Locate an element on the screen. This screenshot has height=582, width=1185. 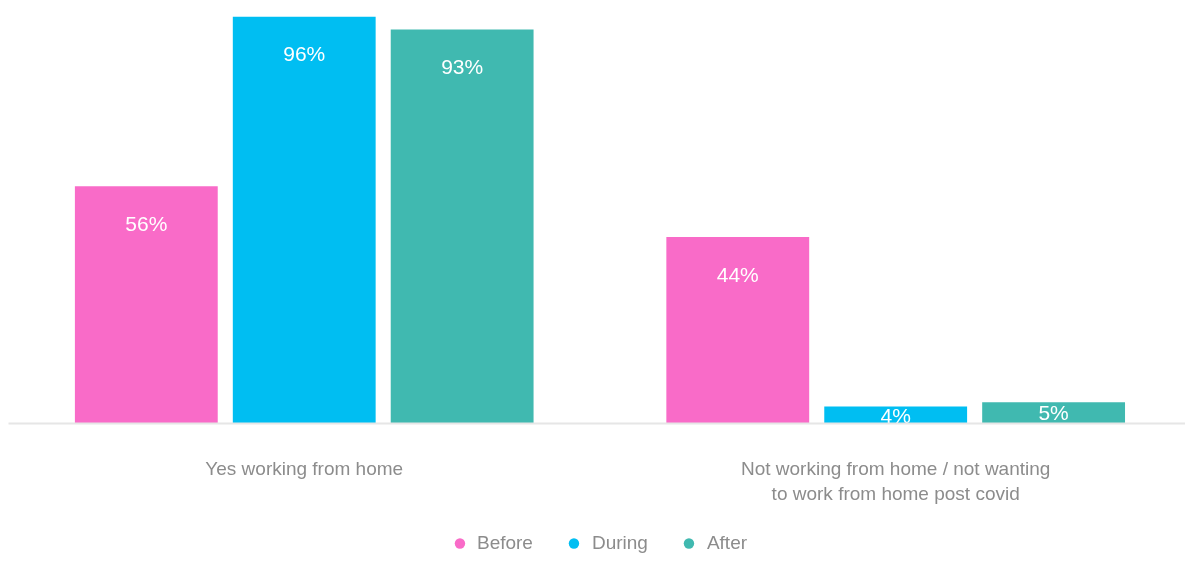
x-tick-label: Not working from home / not wanting to work from home post covid is located at coordinates (895, 480).